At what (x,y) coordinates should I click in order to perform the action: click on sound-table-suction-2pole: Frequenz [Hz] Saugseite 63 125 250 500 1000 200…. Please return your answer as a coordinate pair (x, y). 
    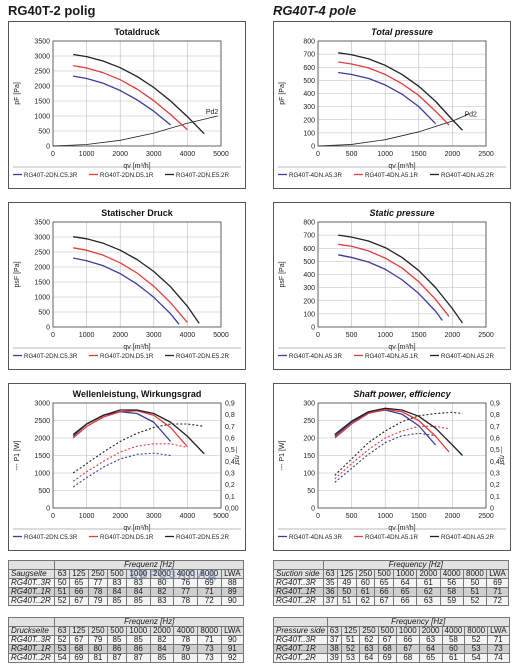
    Looking at the image, I should click on (126, 583).